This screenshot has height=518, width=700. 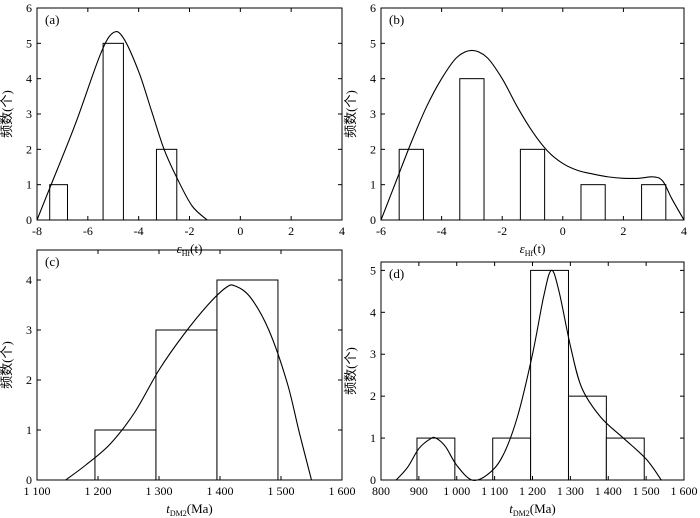 I want to click on x-tick-label: 1 000, so click(x=456, y=491).